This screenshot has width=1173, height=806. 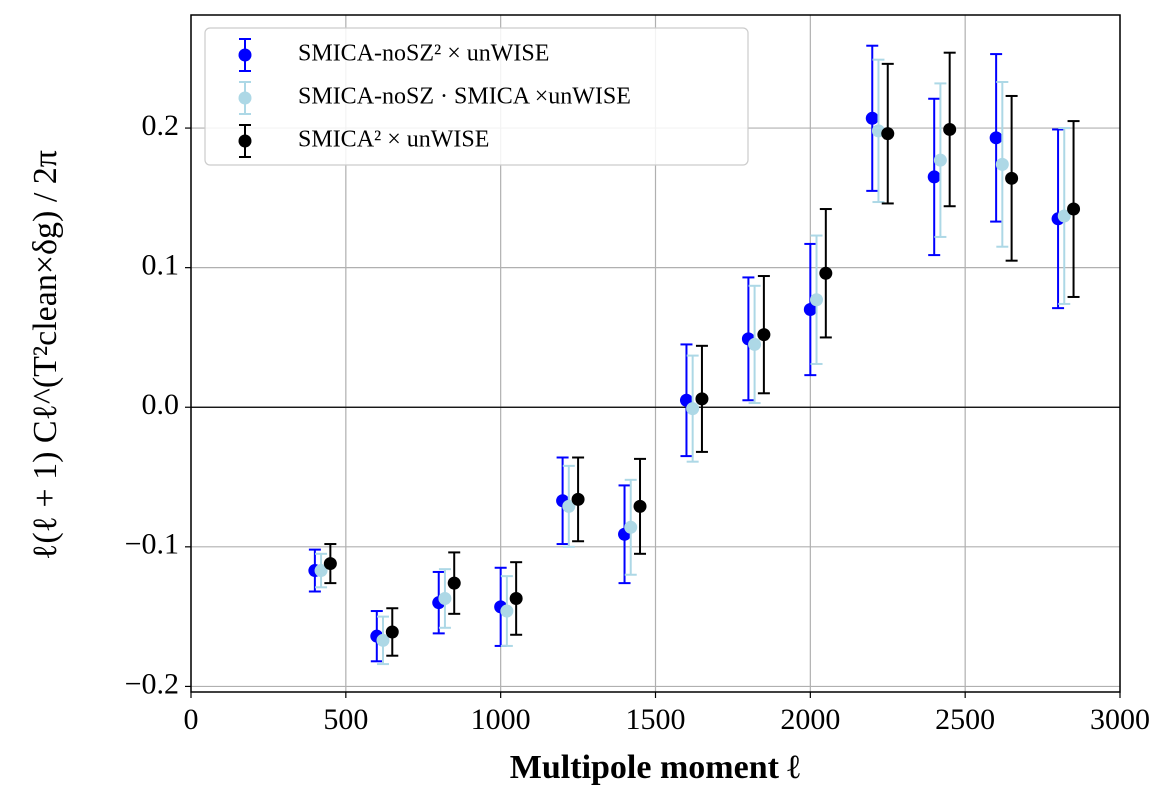 I want to click on x-axis-label: Multipole moment ℓ, so click(x=655, y=767).